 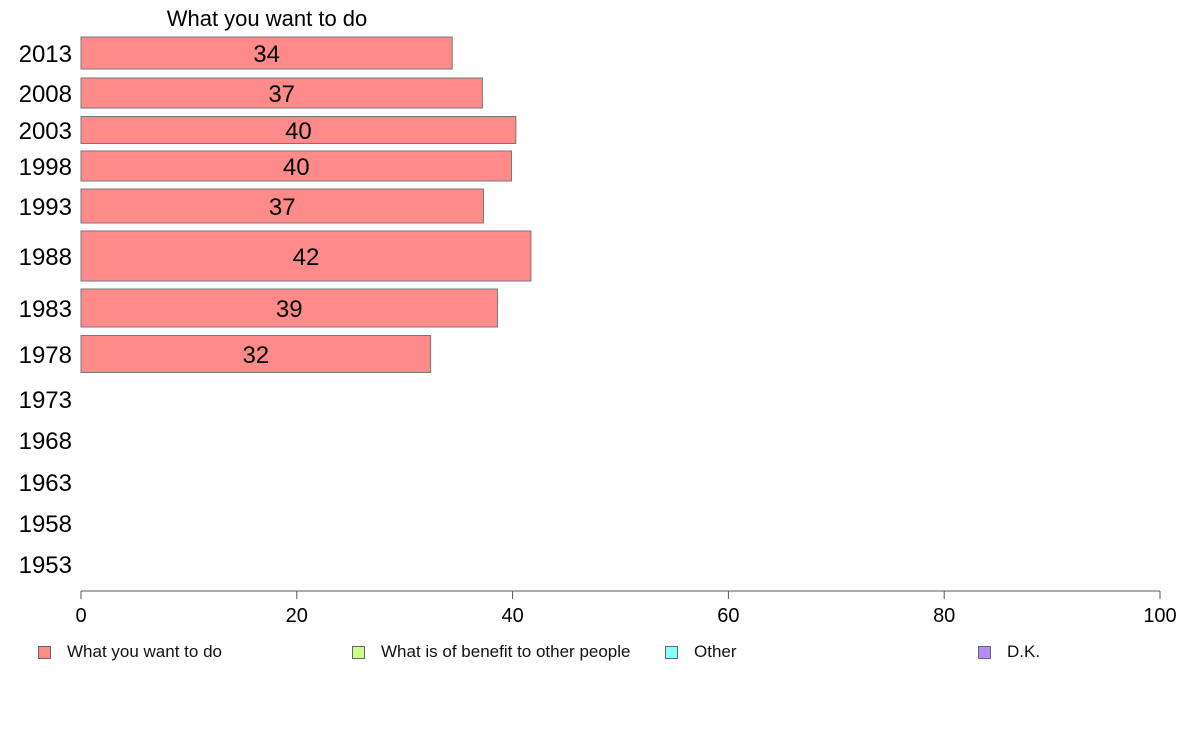 I want to click on category-label: 2008, so click(x=45, y=94).